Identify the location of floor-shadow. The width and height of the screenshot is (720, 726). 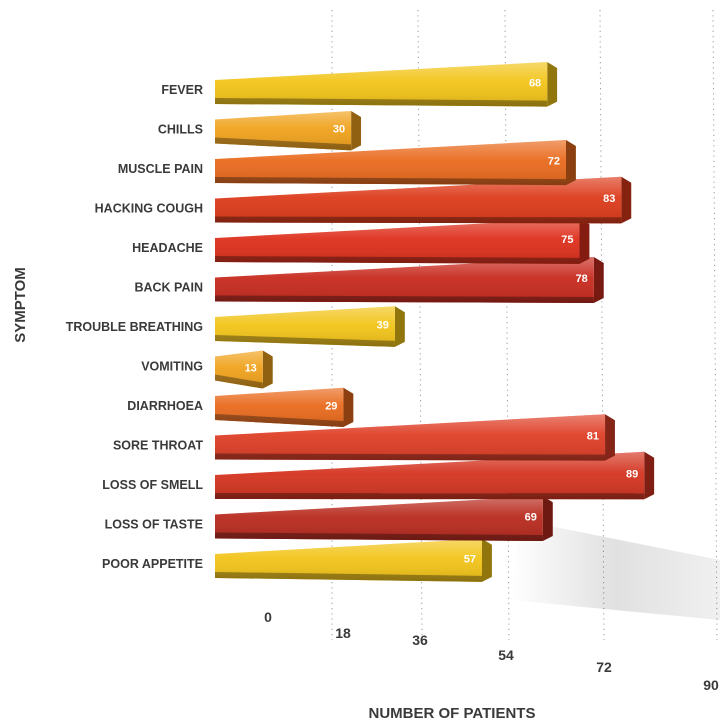
(615, 570).